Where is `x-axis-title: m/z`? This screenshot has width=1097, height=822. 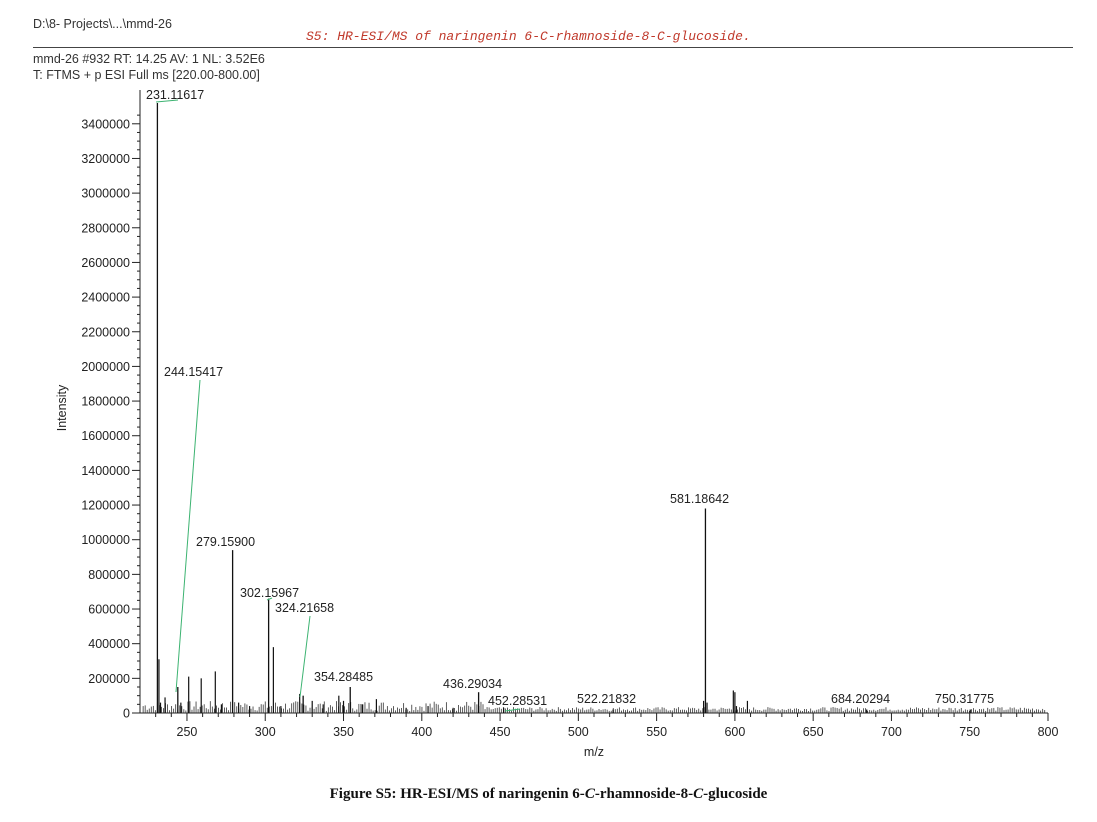 x-axis-title: m/z is located at coordinates (594, 752).